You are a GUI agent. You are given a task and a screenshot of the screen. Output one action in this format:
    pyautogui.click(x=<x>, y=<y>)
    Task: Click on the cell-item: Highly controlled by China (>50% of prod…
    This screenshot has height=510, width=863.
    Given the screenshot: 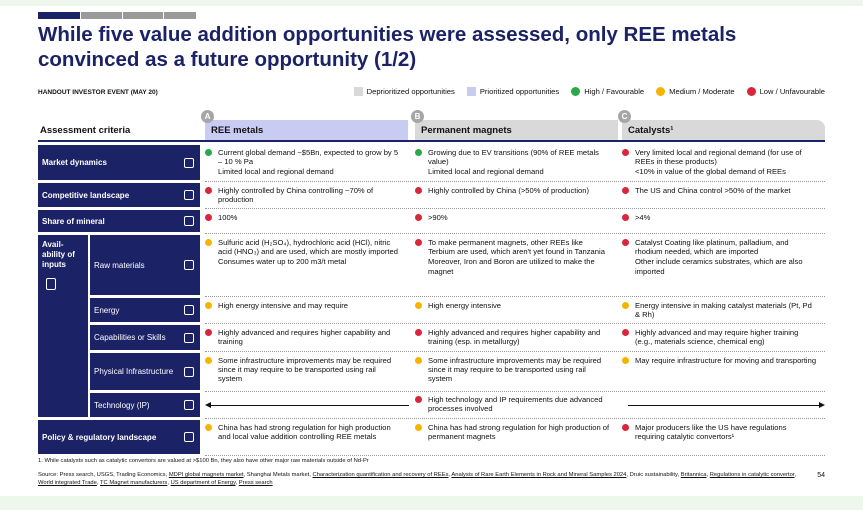 What is the action you would take?
    pyautogui.click(x=512, y=190)
    